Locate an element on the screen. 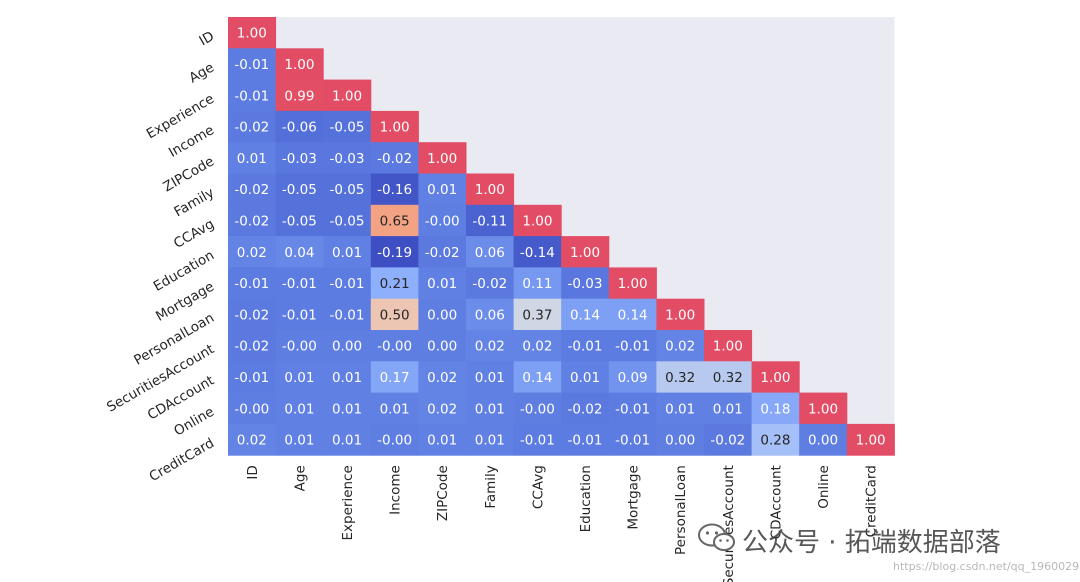  cell-value-label: 0.06 is located at coordinates (490, 253).